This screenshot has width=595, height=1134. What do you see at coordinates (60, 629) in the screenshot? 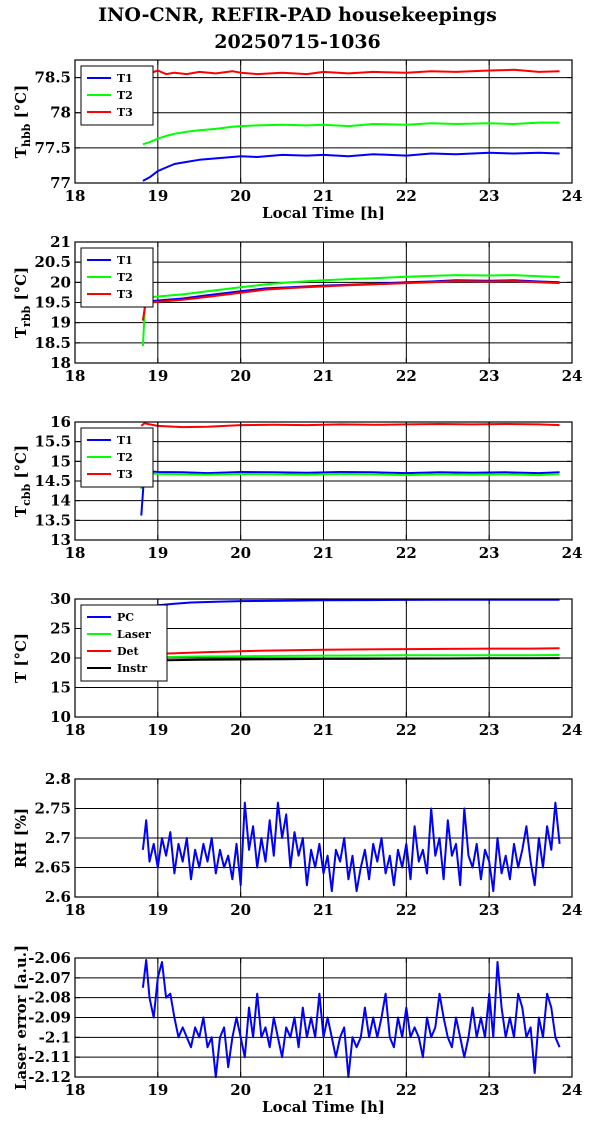
I see `y-tick-label: 25` at bounding box center [60, 629].